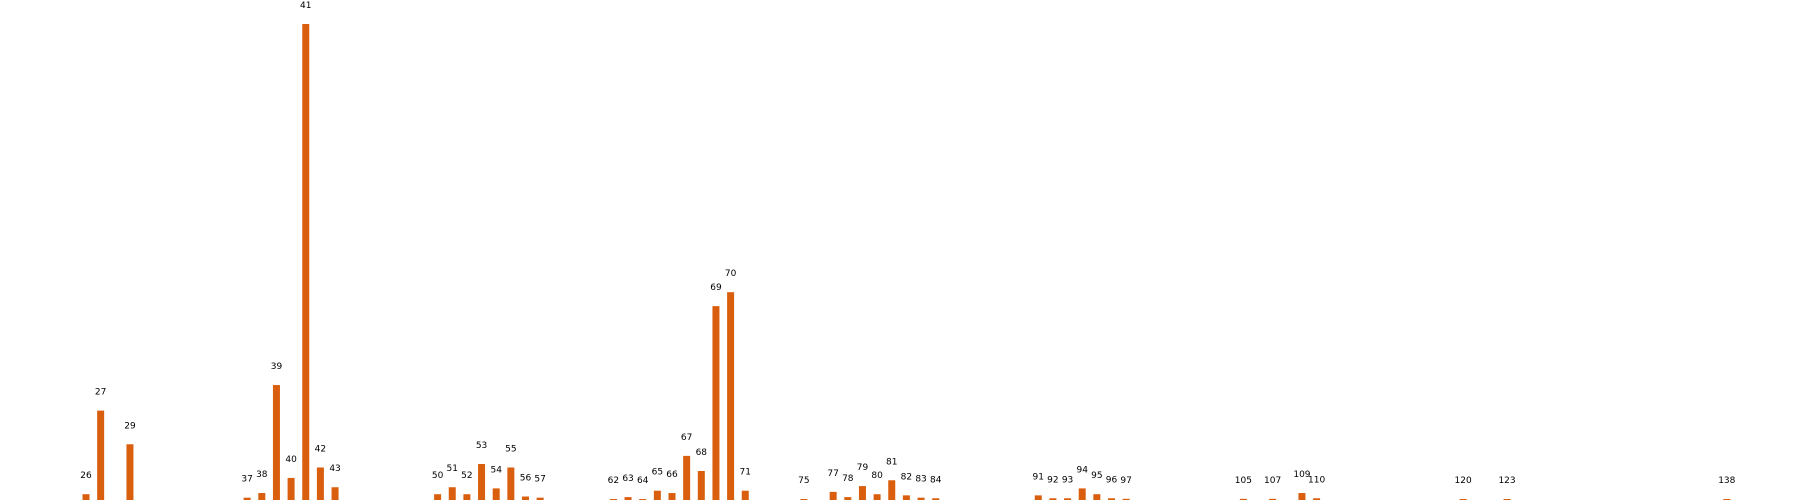 This screenshot has width=1800, height=504. What do you see at coordinates (526, 479) in the screenshot?
I see `bar-label-56: 56` at bounding box center [526, 479].